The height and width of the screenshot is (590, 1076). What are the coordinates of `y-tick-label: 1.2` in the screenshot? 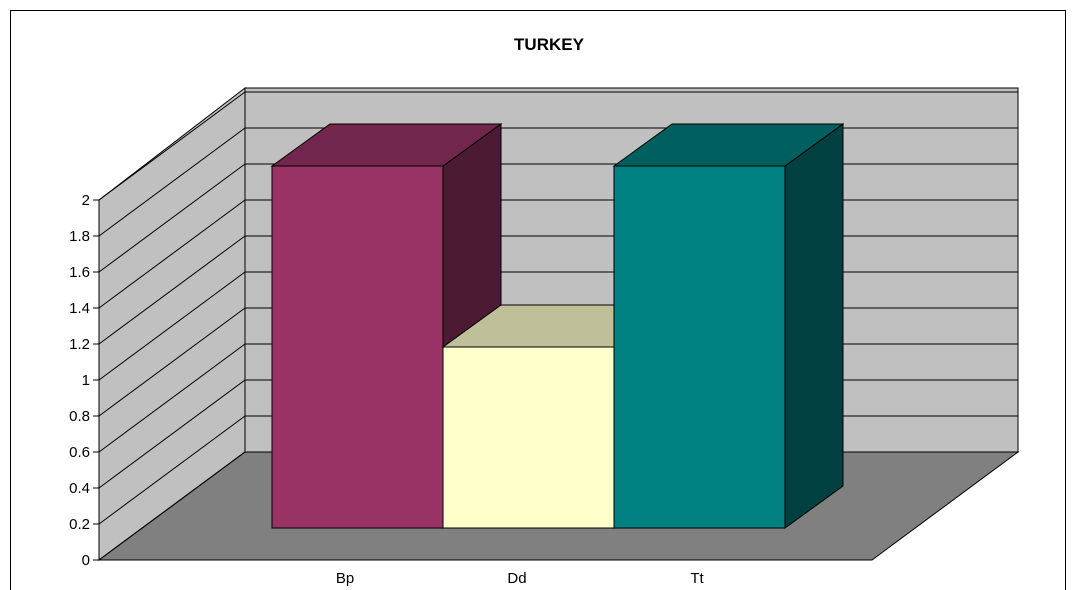 It's located at (79, 344).